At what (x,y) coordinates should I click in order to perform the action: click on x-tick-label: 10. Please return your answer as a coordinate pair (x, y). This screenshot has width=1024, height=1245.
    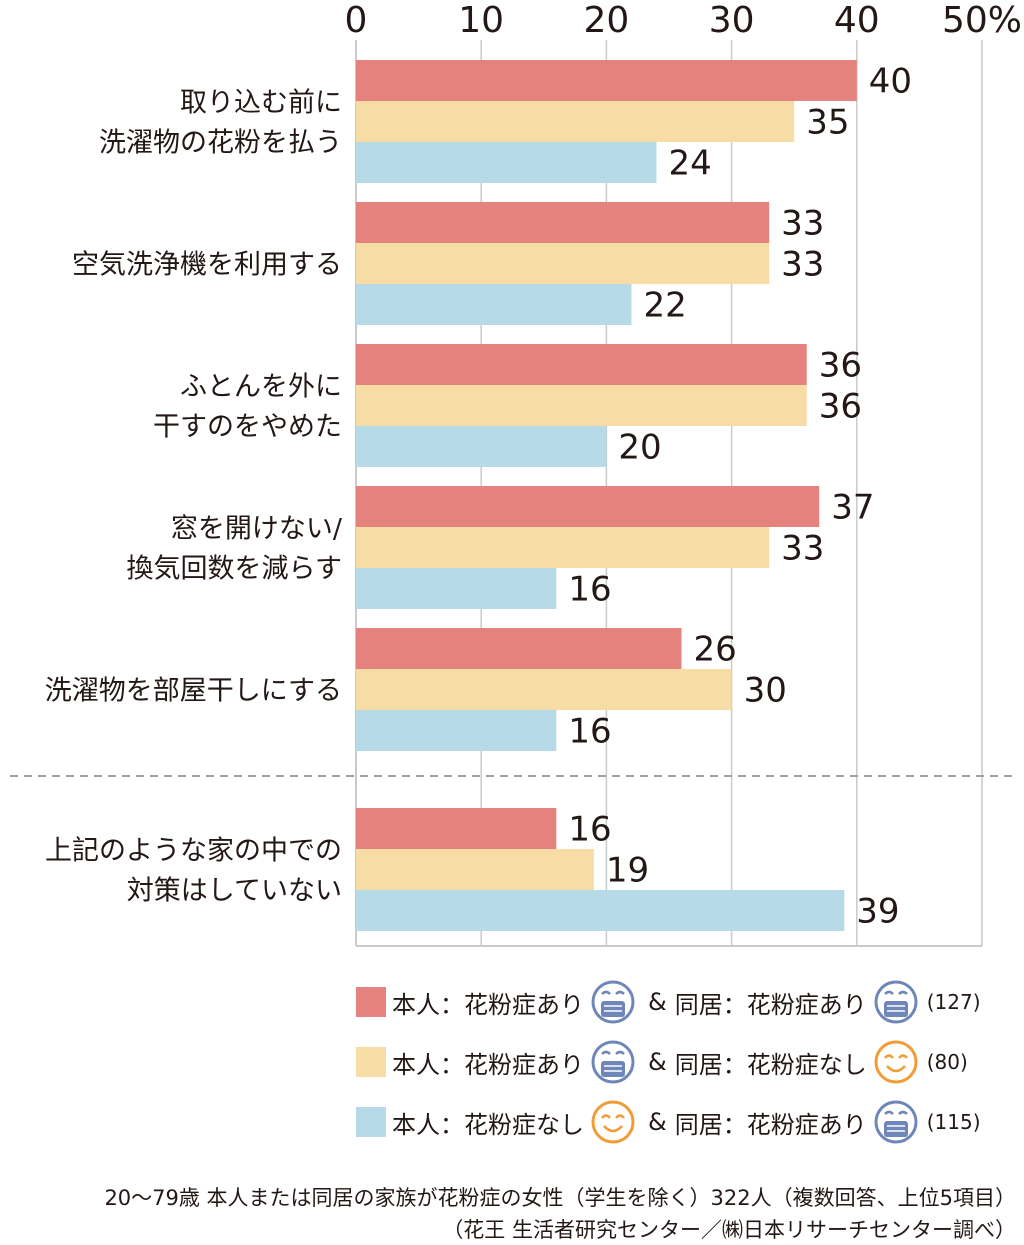
    Looking at the image, I should click on (481, 20).